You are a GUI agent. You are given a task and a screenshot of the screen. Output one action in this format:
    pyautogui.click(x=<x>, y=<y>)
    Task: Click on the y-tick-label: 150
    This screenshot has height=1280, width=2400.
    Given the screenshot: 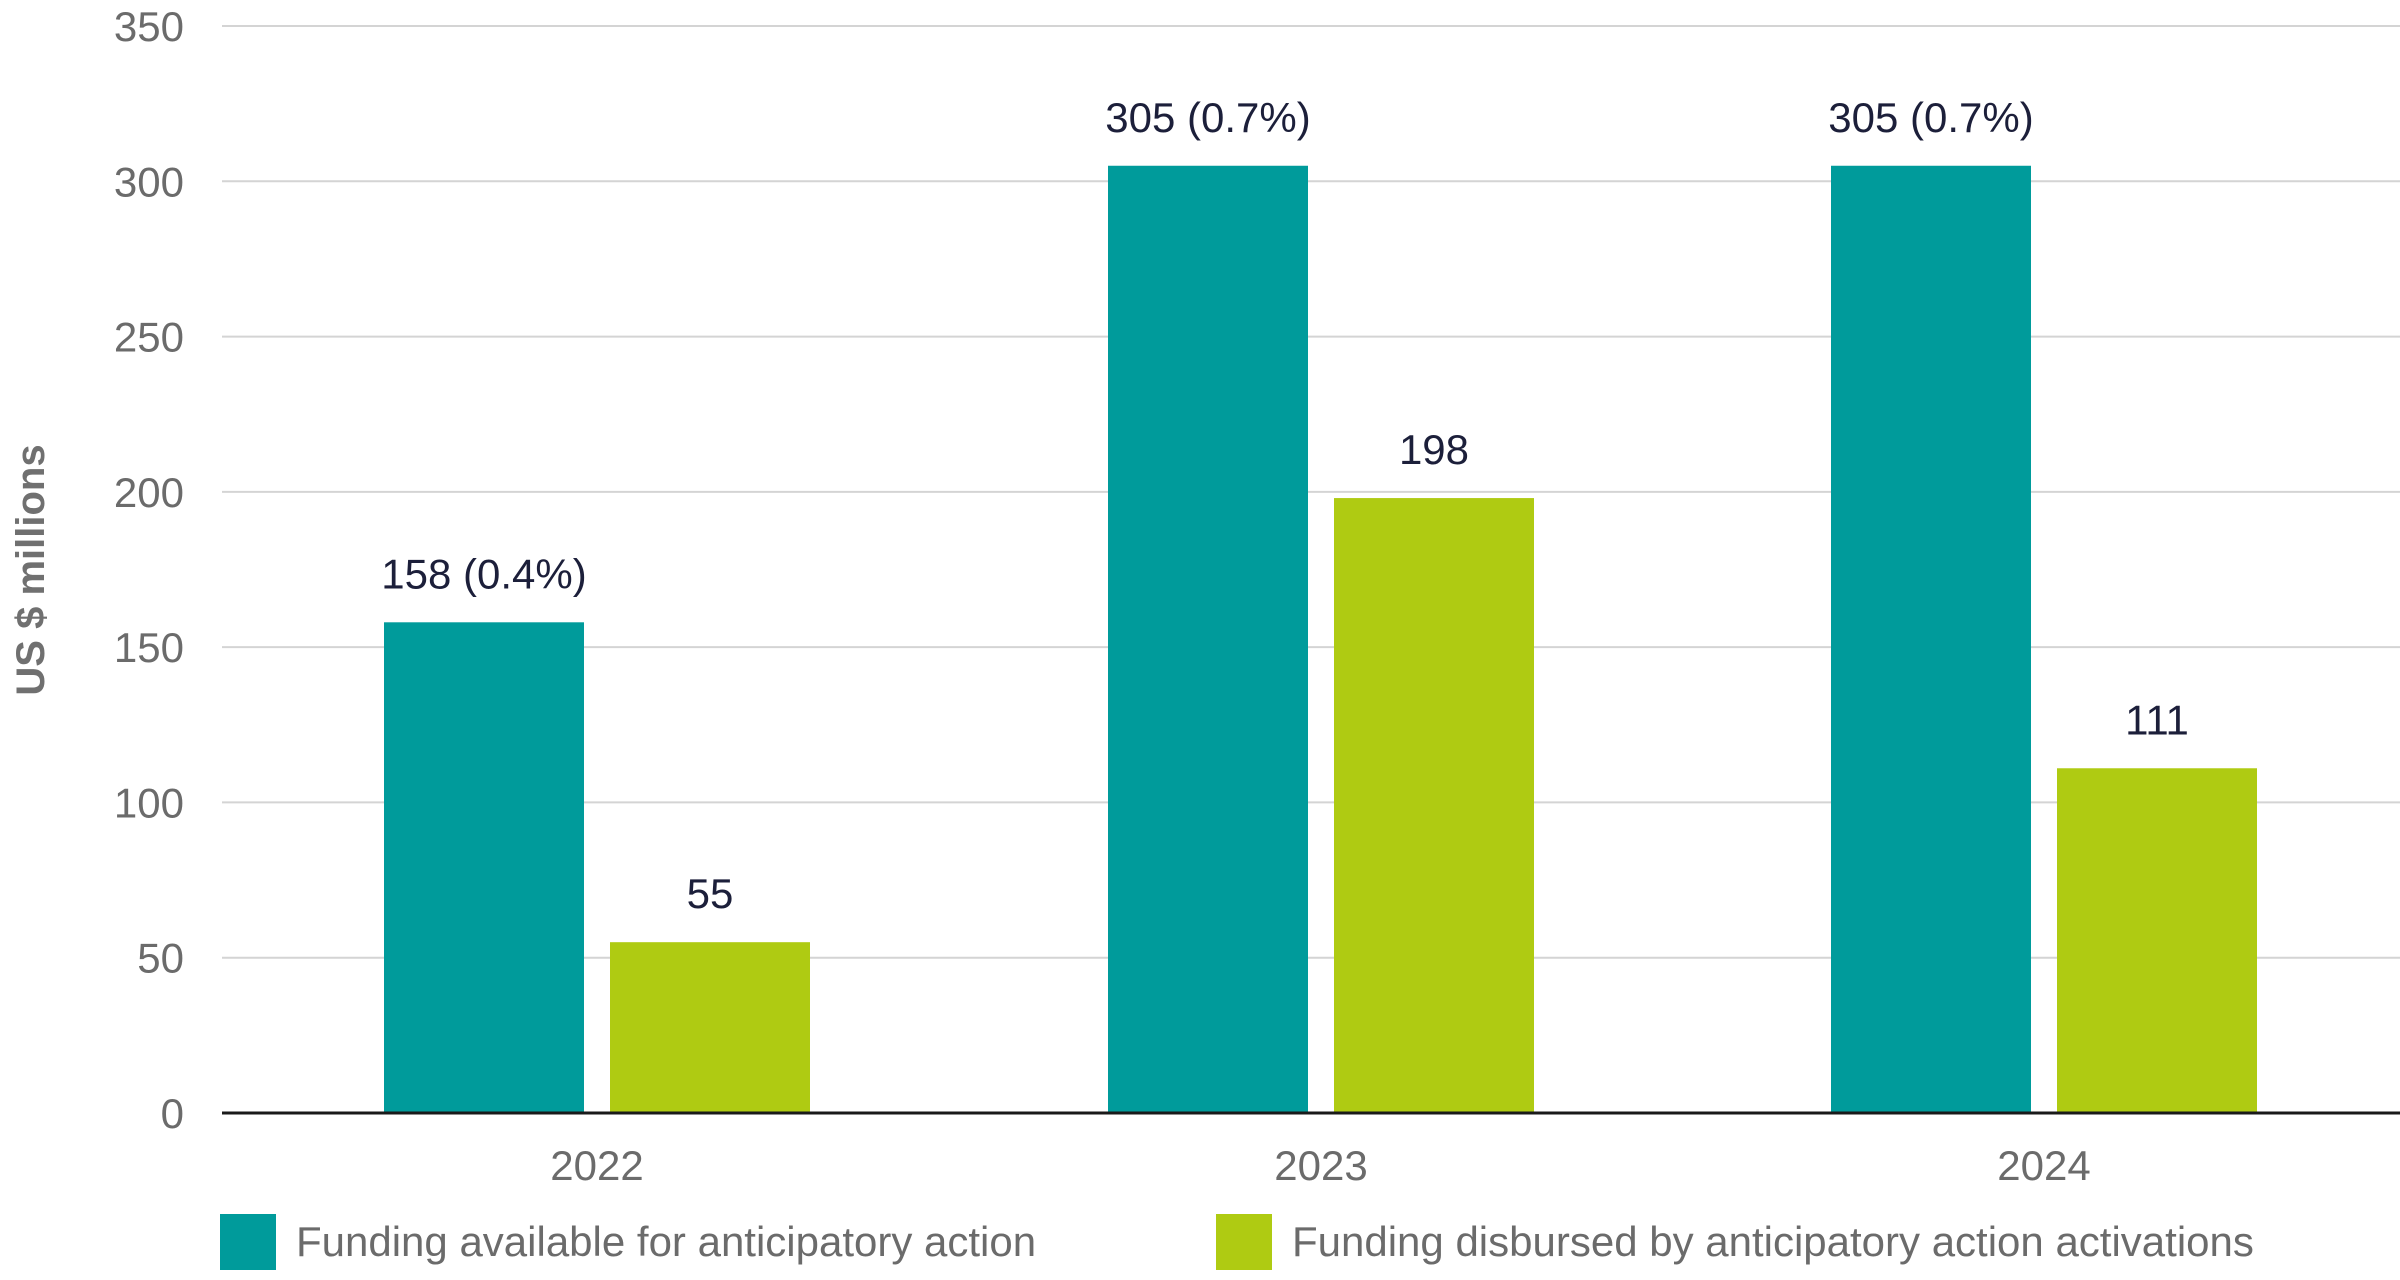 What is the action you would take?
    pyautogui.click(x=149, y=647)
    